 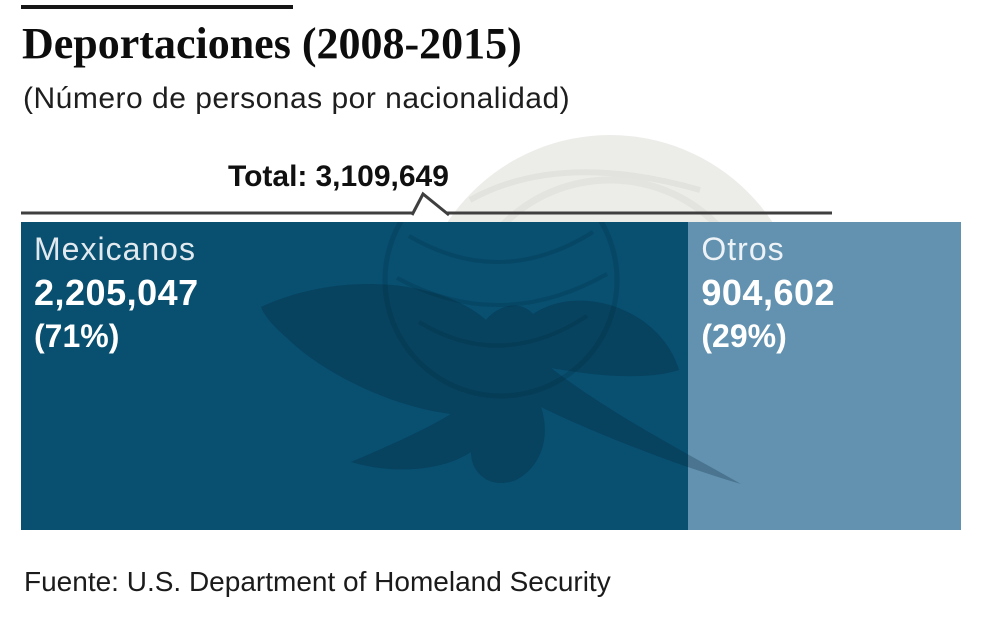 What do you see at coordinates (115, 249) in the screenshot?
I see `segment-name: Mexicanos` at bounding box center [115, 249].